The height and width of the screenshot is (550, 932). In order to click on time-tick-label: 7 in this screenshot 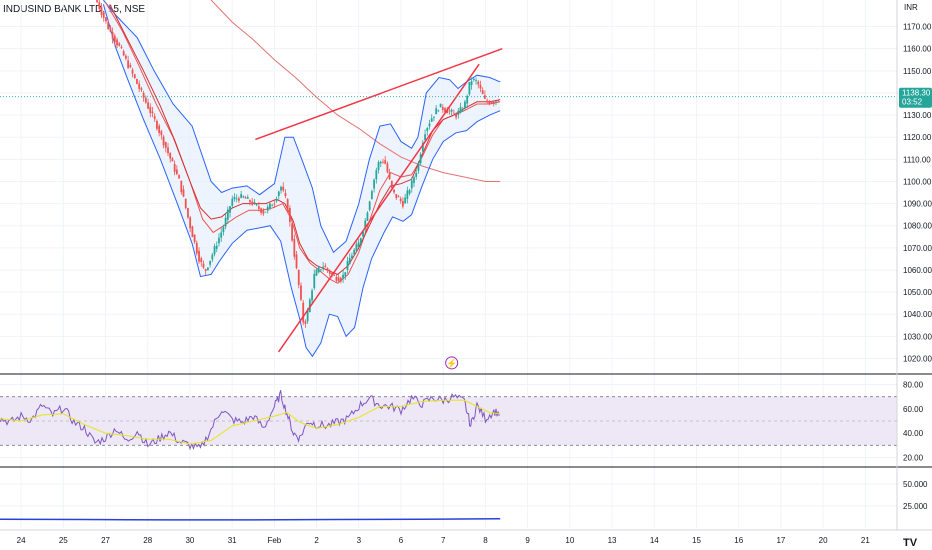, I will do `click(443, 540)`.